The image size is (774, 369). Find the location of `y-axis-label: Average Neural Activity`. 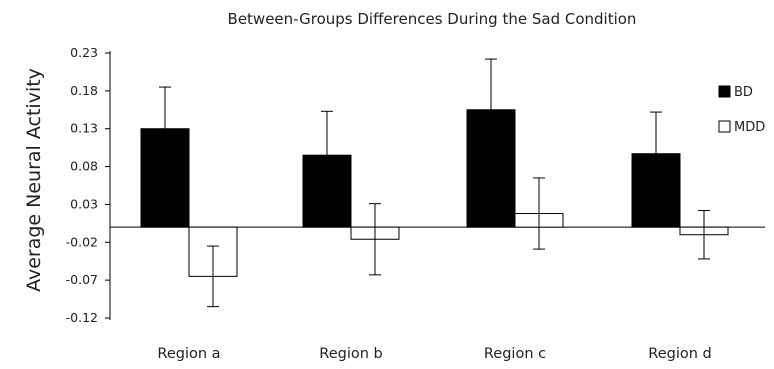

y-axis-label: Average Neural Activity is located at coordinates (34, 180).